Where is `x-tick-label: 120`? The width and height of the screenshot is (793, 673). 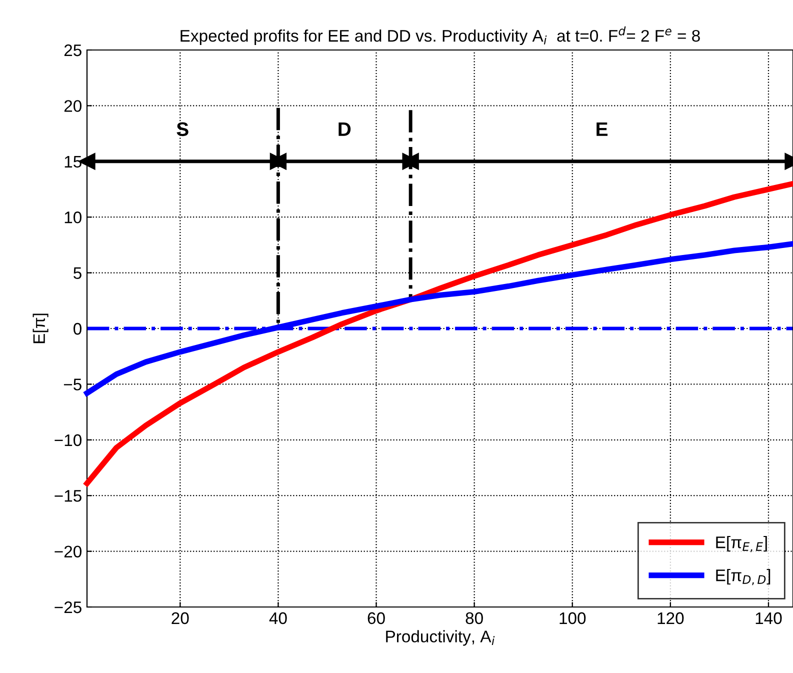
x-tick-label: 120 is located at coordinates (671, 618).